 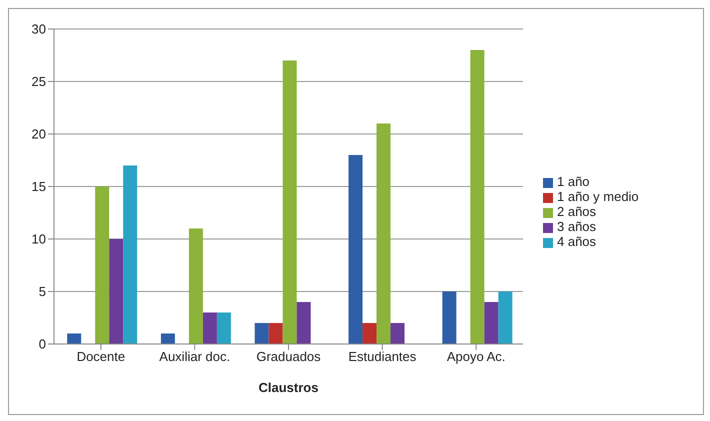 What do you see at coordinates (573, 181) in the screenshot?
I see `legend-label: 1 año` at bounding box center [573, 181].